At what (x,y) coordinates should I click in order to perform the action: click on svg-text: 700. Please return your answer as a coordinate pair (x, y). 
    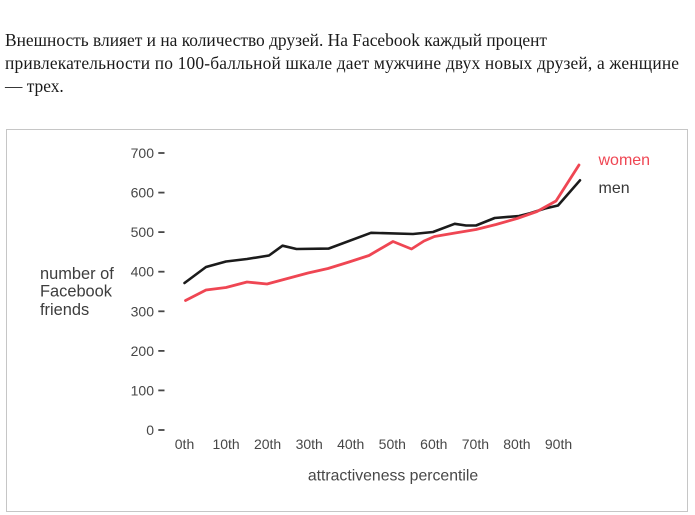
    Looking at the image, I should click on (143, 153).